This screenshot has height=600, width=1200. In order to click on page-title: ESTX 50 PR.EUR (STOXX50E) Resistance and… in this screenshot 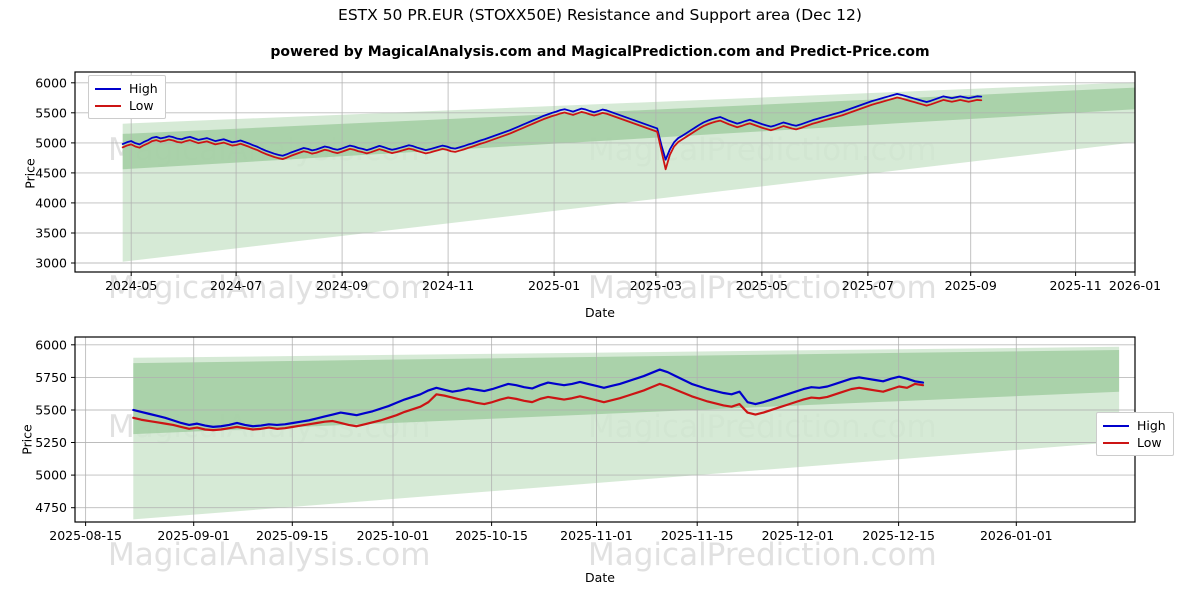, I will do `click(600, 15)`.